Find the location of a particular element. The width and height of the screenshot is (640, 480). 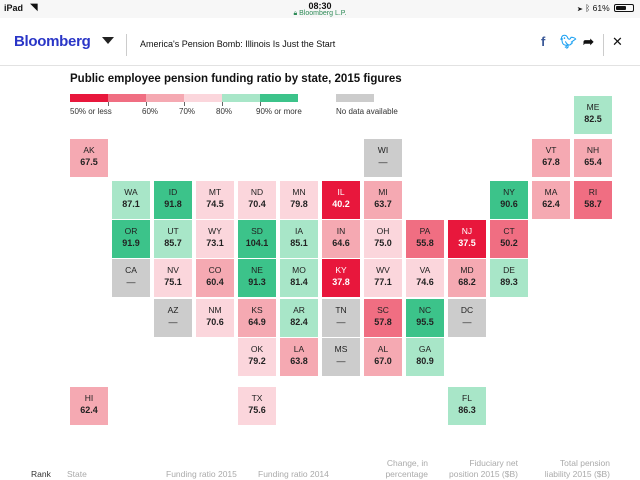

state-tile-oh: OH 75.0 is located at coordinates (383, 239).